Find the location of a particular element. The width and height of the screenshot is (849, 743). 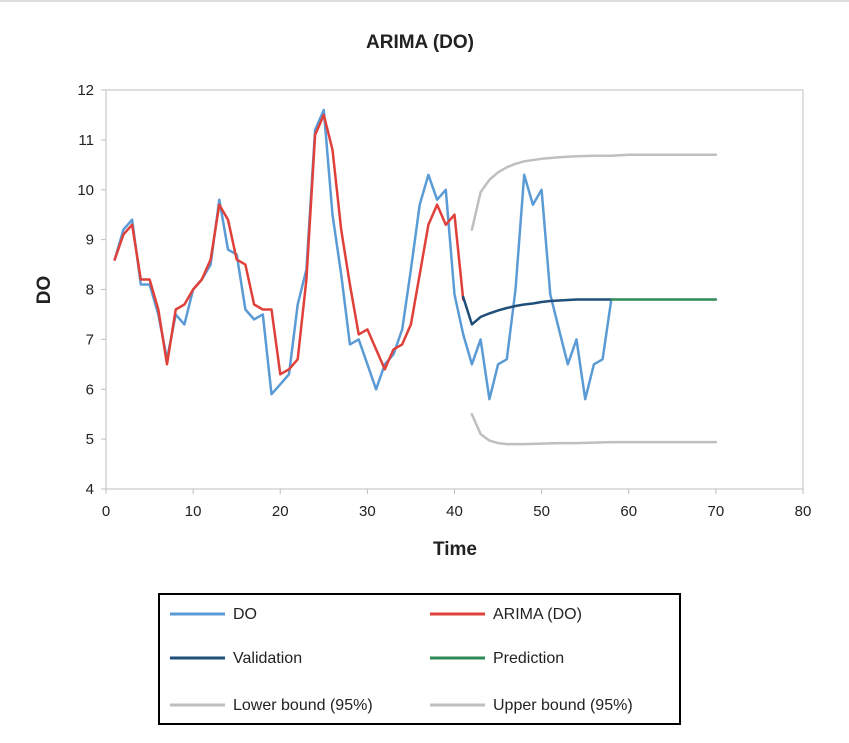

legend-box is located at coordinates (419, 659).